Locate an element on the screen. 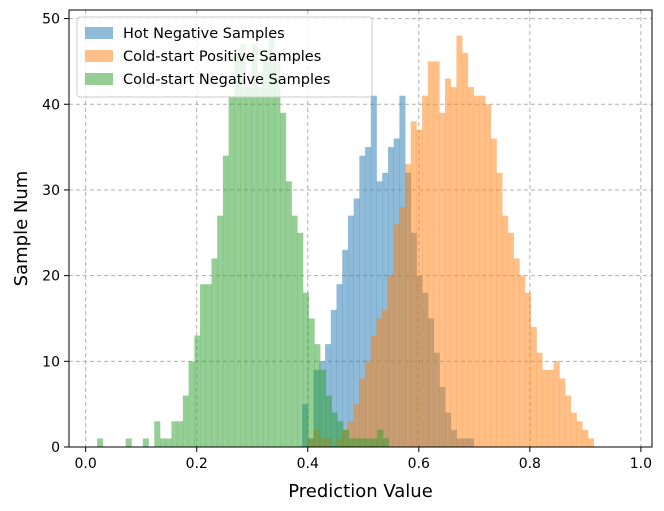  legend-label: Hot Negative Samples is located at coordinates (204, 34).